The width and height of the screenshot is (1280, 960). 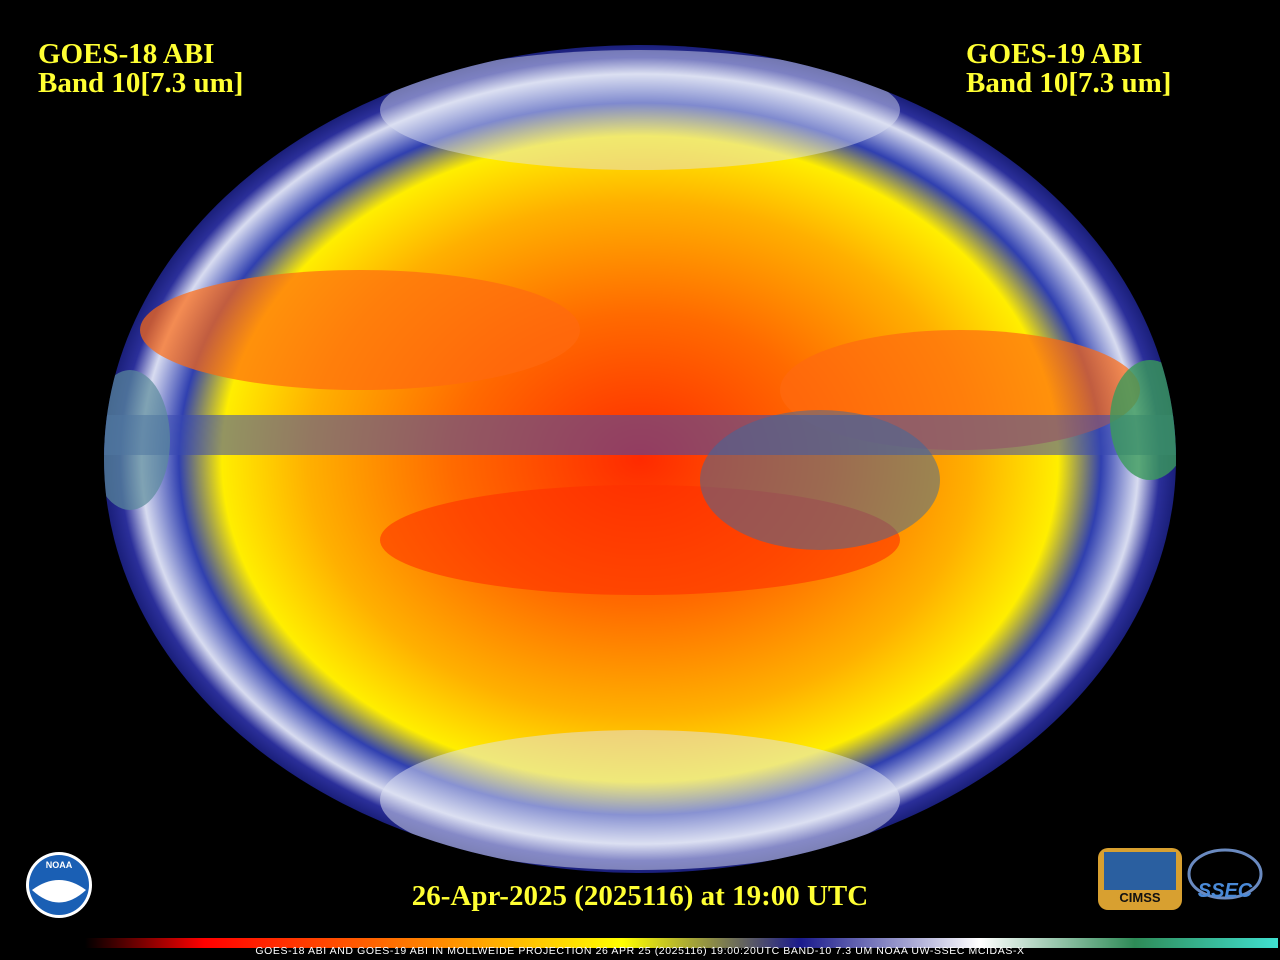 What do you see at coordinates (141, 83) in the screenshot?
I see `left-subtitle: Band 10[7.3 um]` at bounding box center [141, 83].